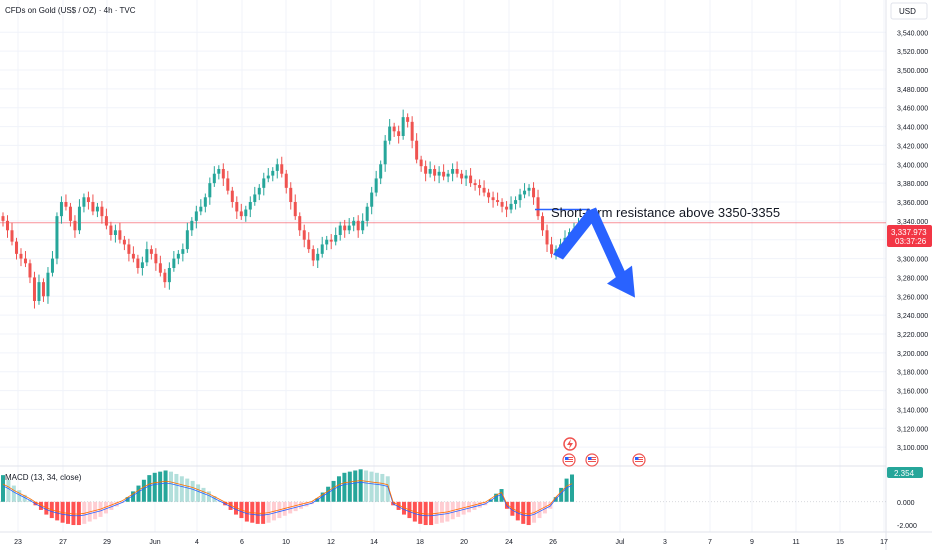  I want to click on event-flash-icon, so click(570, 444).